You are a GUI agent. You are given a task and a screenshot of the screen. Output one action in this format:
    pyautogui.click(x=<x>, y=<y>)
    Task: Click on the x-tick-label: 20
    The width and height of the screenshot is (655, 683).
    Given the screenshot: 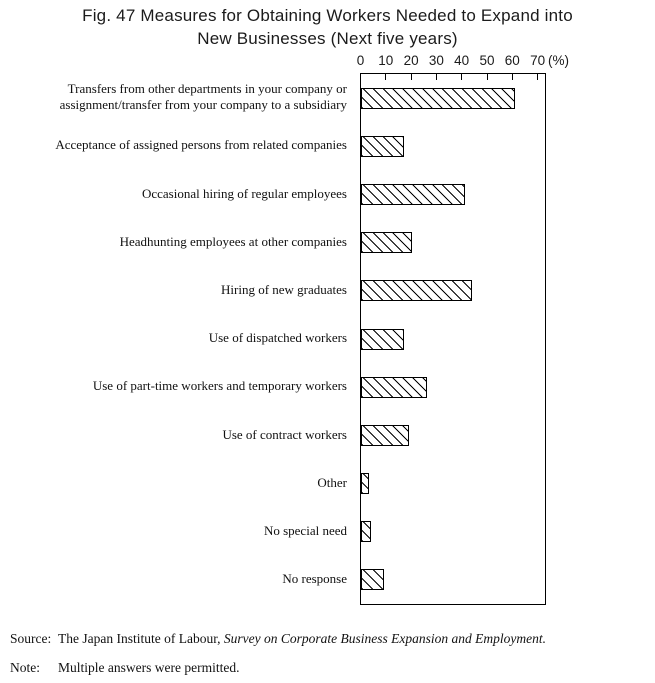 What is the action you would take?
    pyautogui.click(x=411, y=60)
    